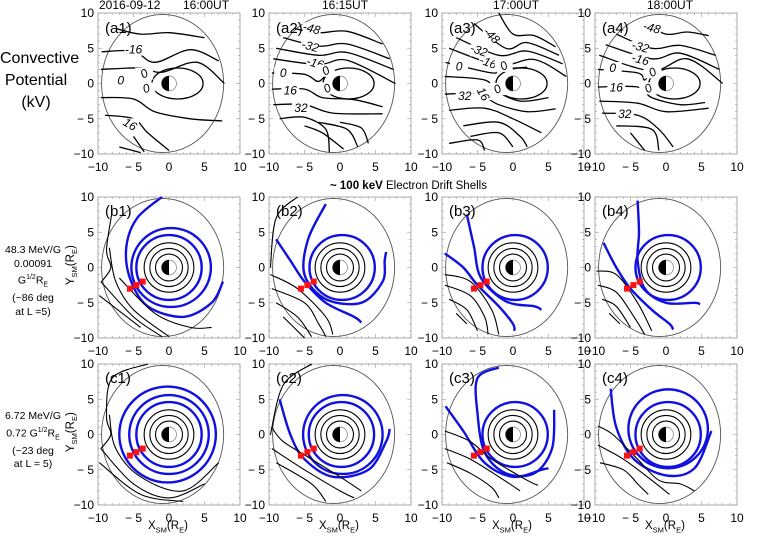 Image resolution: width=758 pixels, height=539 pixels. What do you see at coordinates (46, 285) in the screenshot?
I see `row-b-k-sub: E` at bounding box center [46, 285].